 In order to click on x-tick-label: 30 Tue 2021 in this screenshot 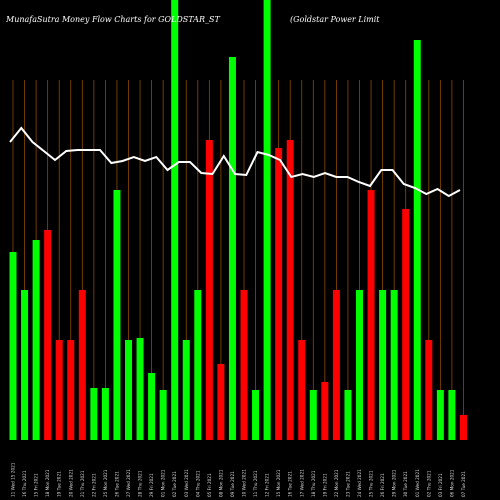, I will do `click(405, 484)`.